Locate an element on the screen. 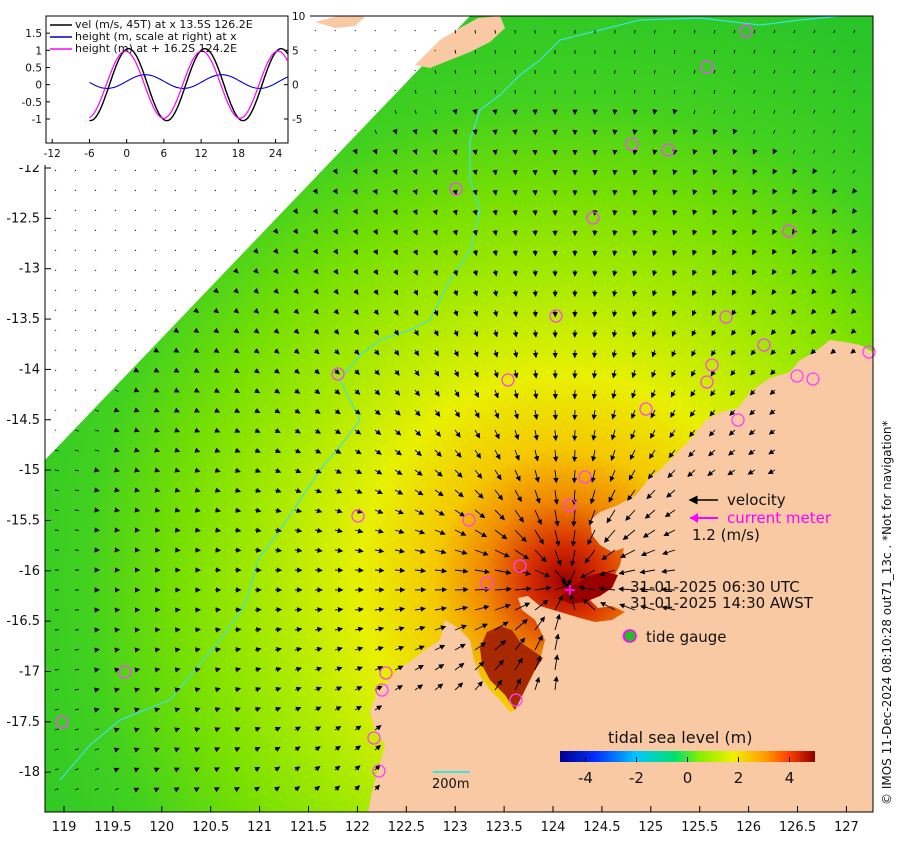  longitude-tick-label: 124 is located at coordinates (553, 827).